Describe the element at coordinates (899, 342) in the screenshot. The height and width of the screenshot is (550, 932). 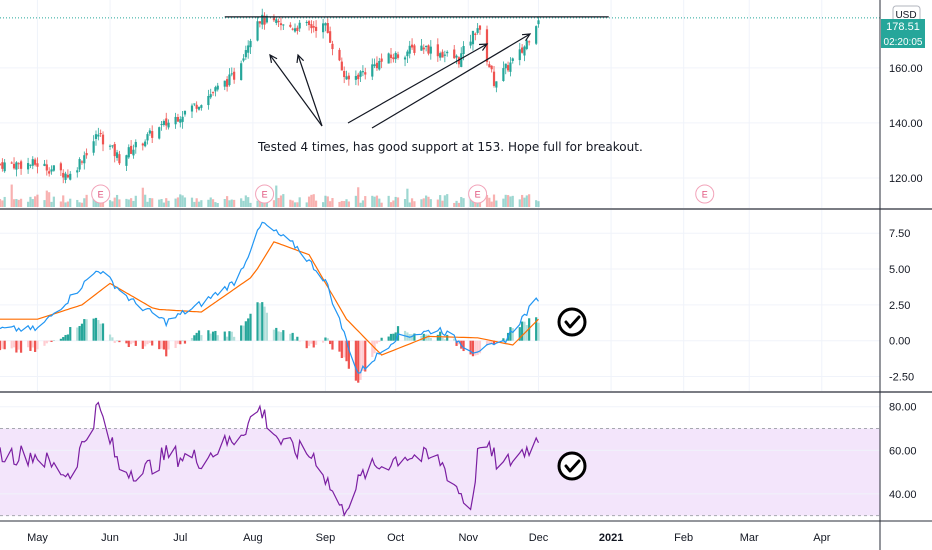
I see `axis-tick-label: 0.00` at that location.